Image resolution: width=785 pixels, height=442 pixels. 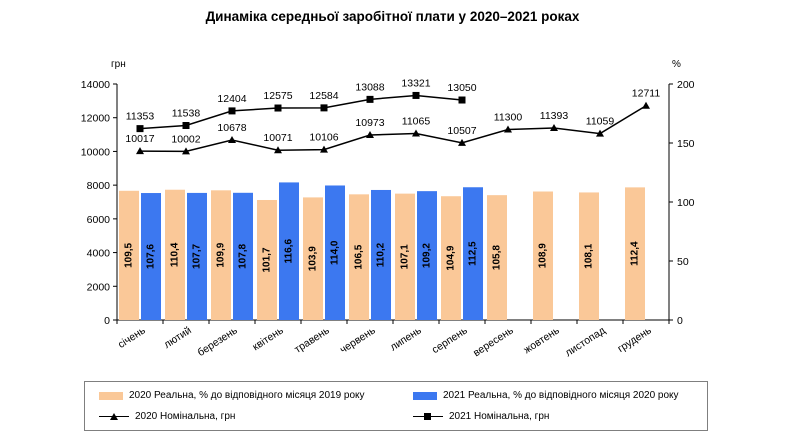 I want to click on category-label: липень, so click(x=406, y=338).